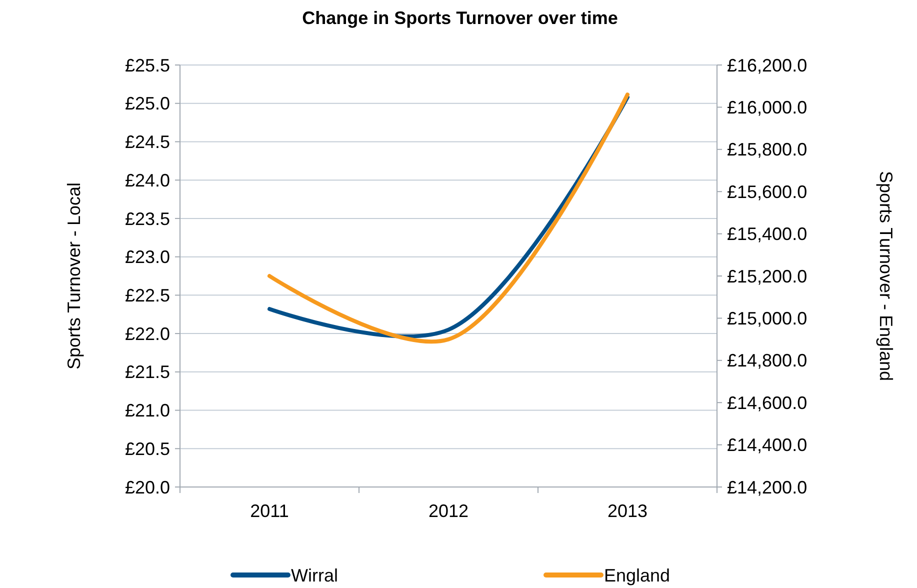 This screenshot has width=917, height=588. I want to click on y2-tick-label: £14,400.0, so click(767, 445).